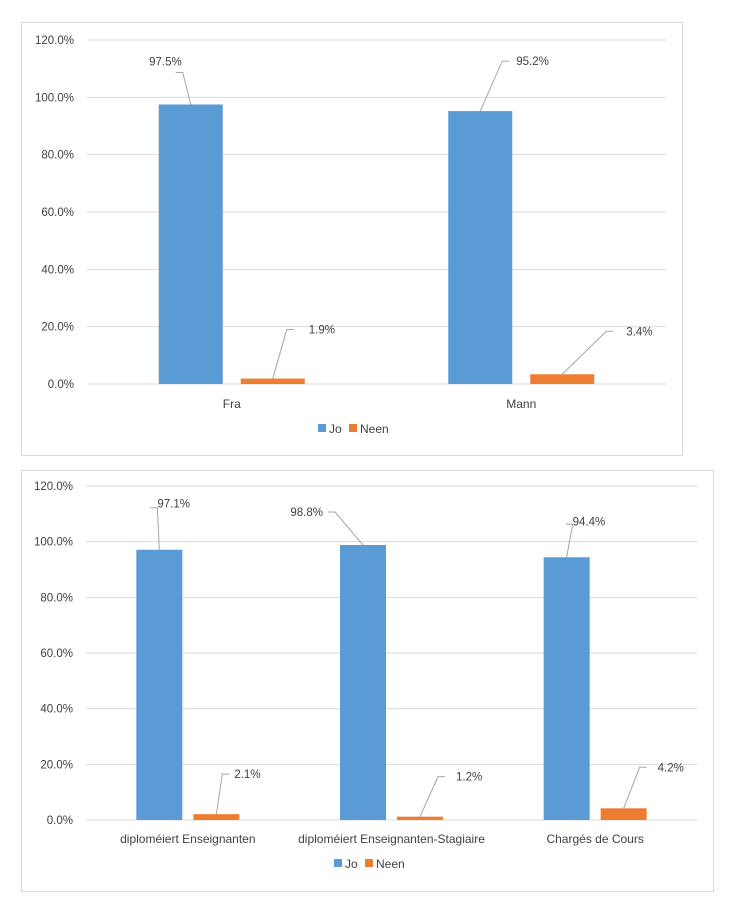  I want to click on data-label-neen: 1.9%, so click(322, 331).